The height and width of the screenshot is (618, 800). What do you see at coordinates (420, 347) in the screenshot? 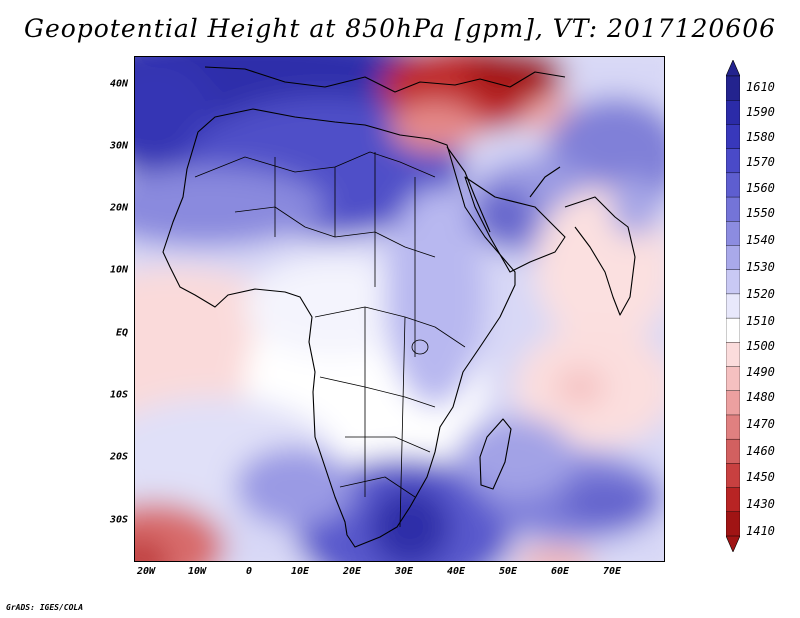
I see `lake-victoria` at bounding box center [420, 347].